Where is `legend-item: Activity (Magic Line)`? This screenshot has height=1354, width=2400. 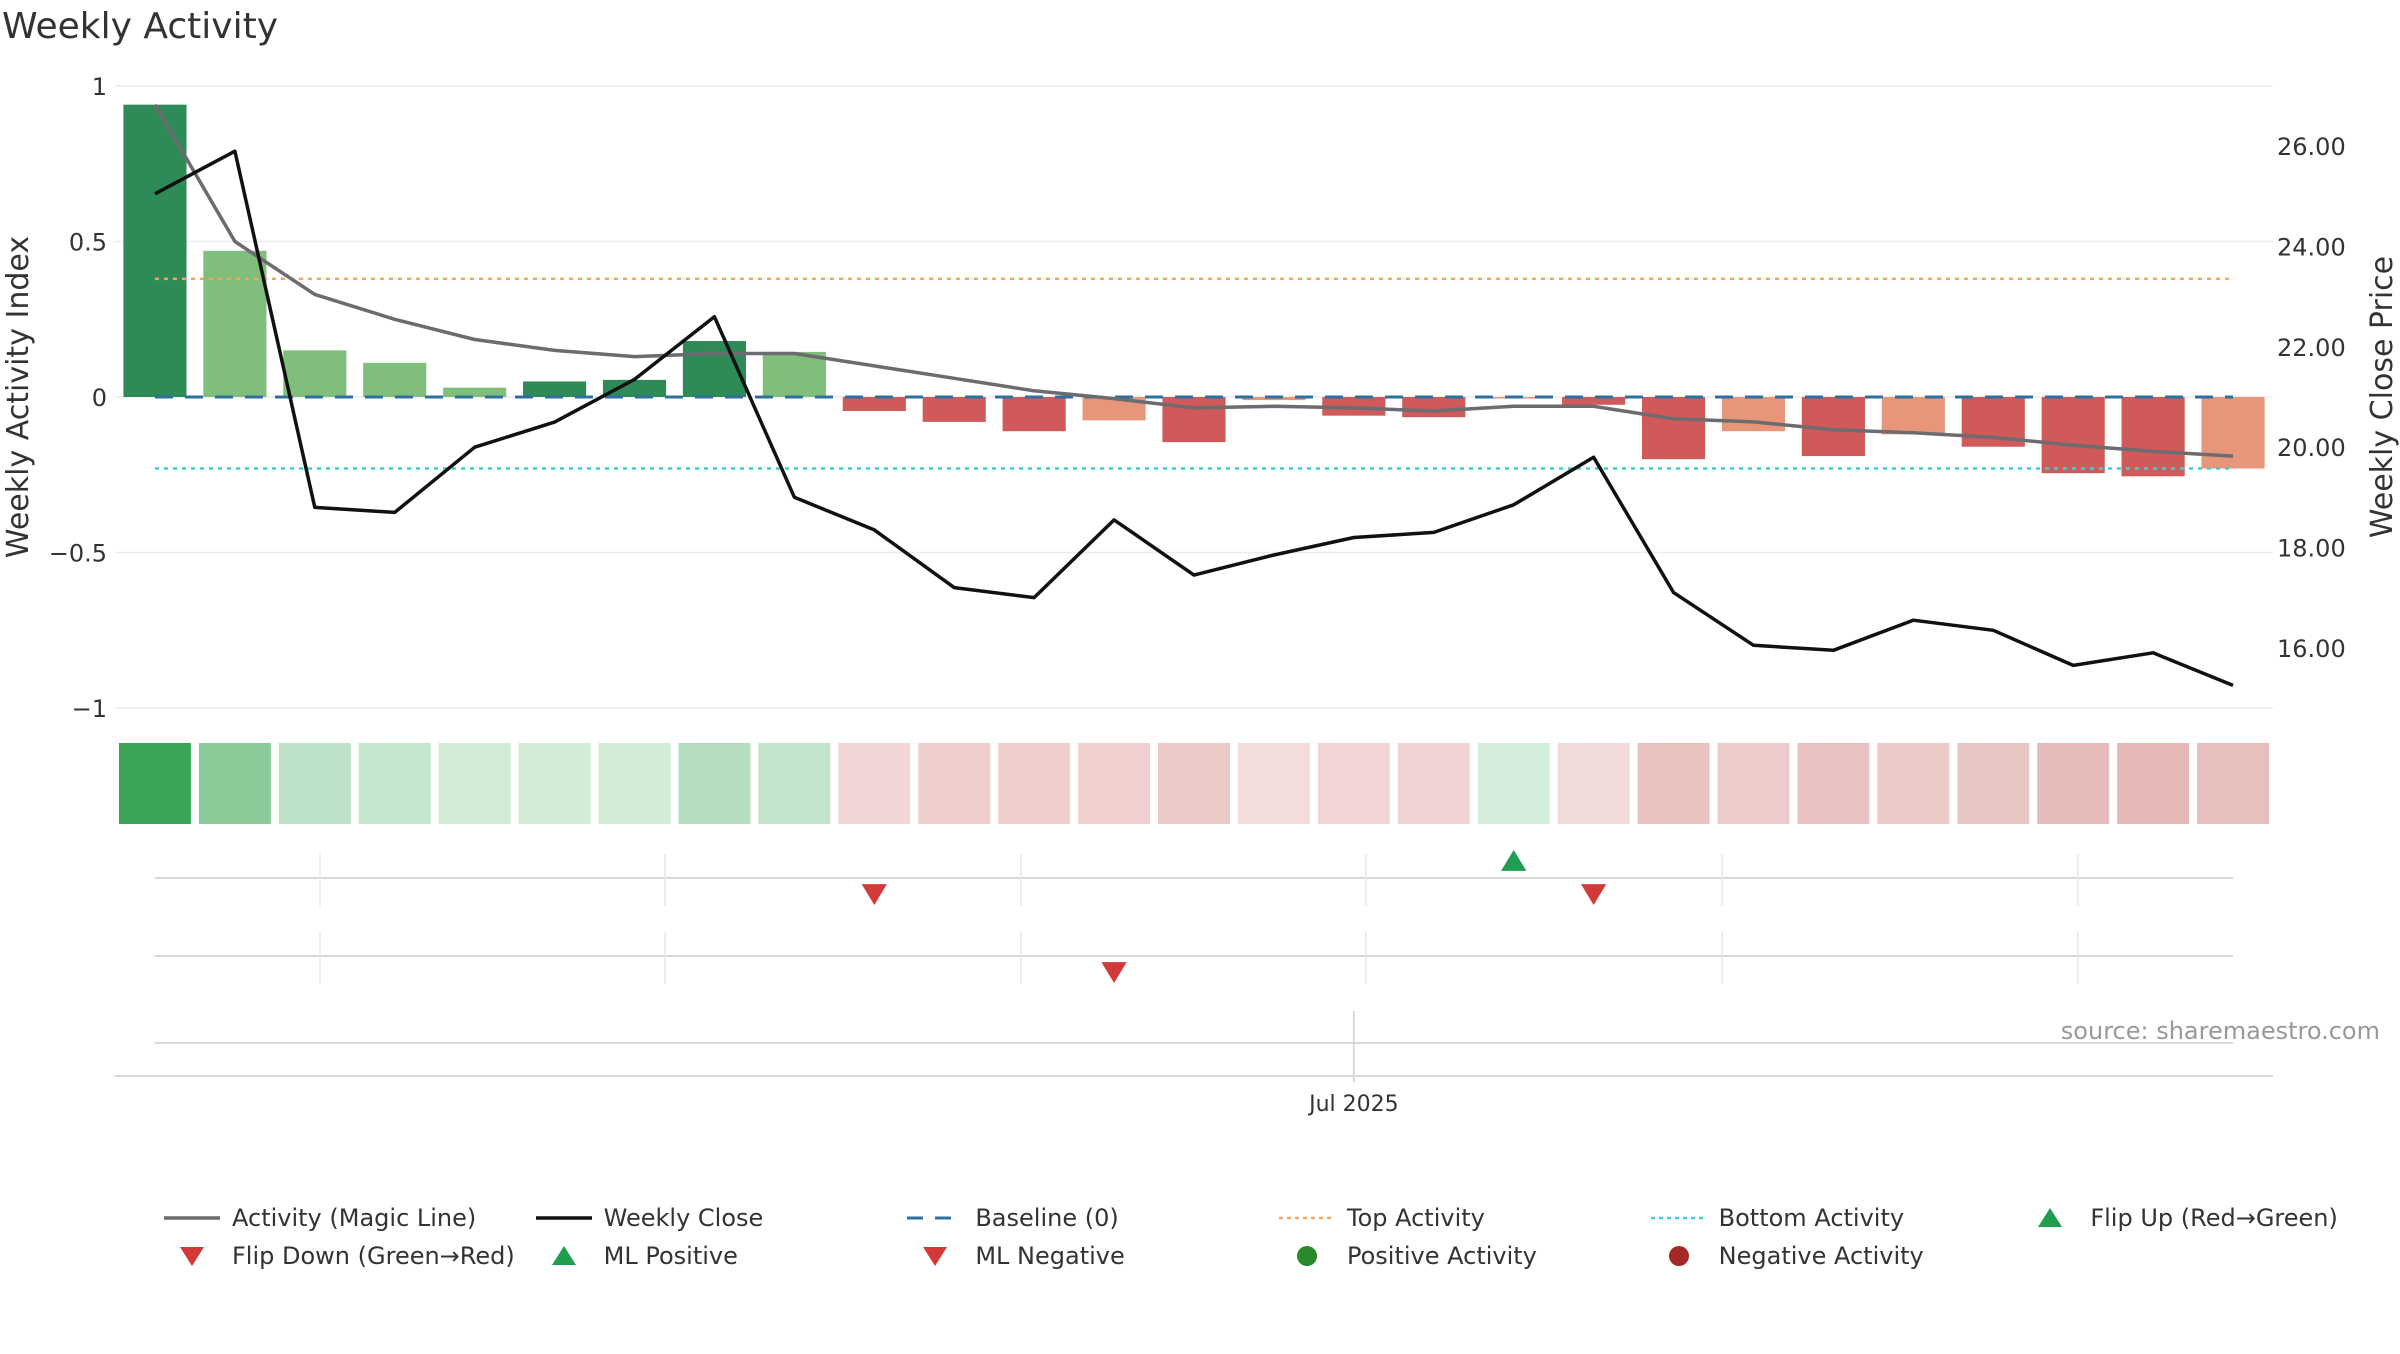 legend-item: Activity (Magic Line) is located at coordinates (346, 1218).